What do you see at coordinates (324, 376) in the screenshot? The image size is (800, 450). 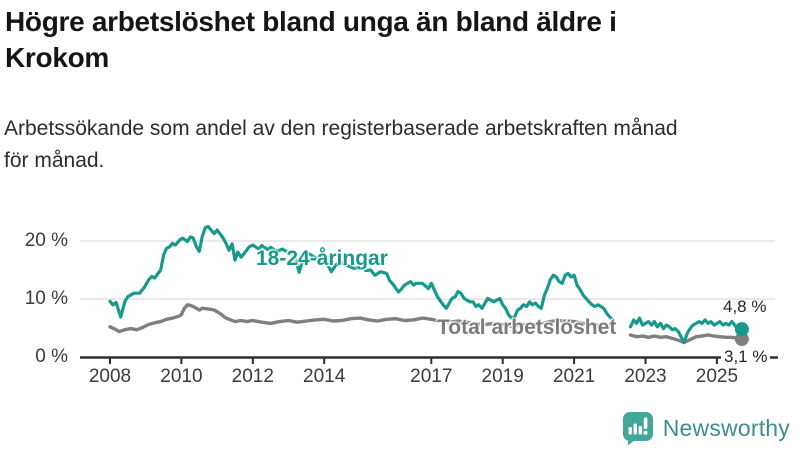 I see `x-axis-label: 2014` at bounding box center [324, 376].